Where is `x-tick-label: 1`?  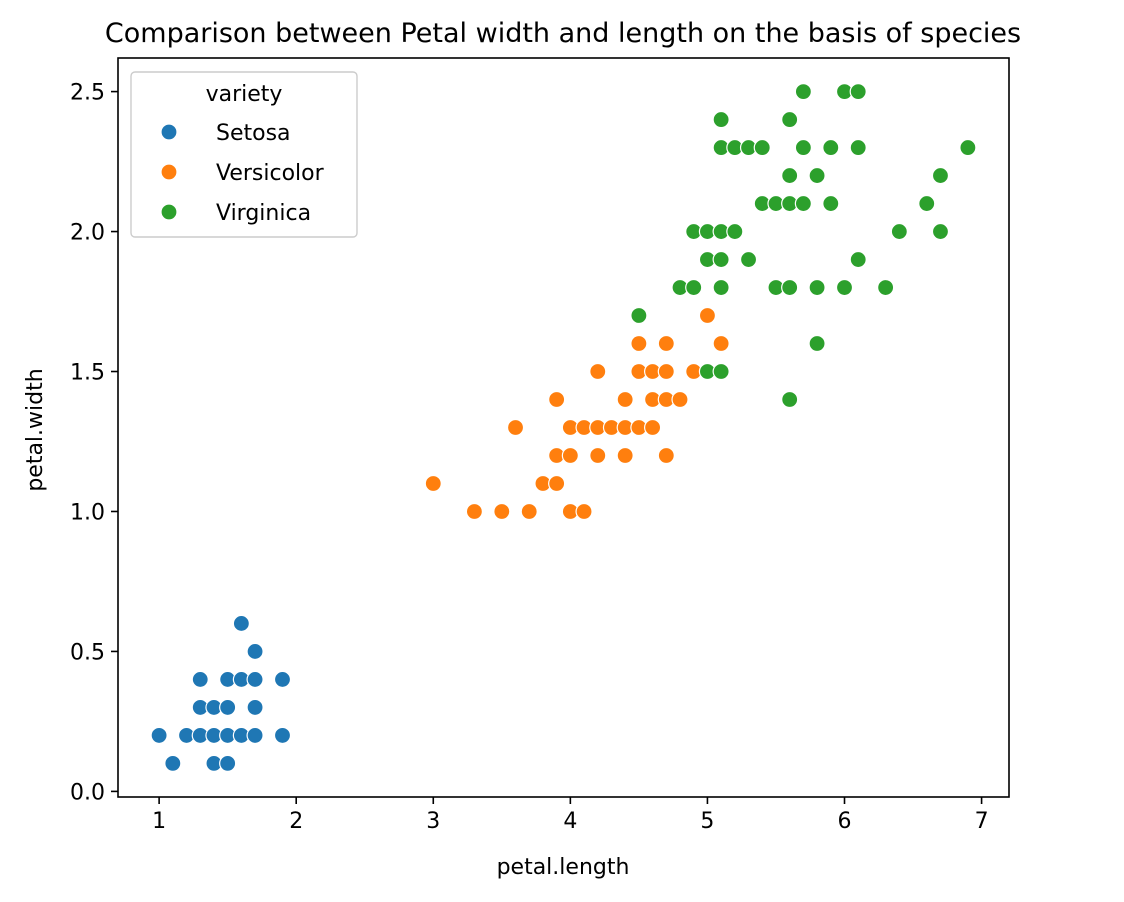
x-tick-label: 1 is located at coordinates (159, 821).